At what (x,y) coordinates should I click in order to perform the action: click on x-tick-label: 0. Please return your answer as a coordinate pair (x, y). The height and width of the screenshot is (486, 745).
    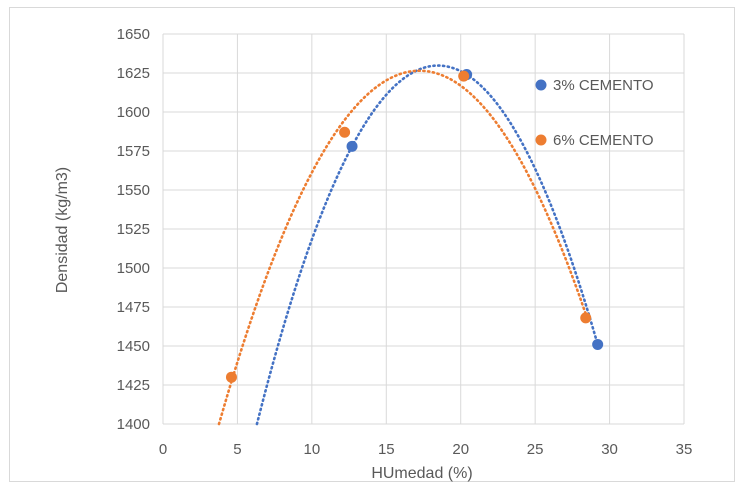
    Looking at the image, I should click on (163, 449).